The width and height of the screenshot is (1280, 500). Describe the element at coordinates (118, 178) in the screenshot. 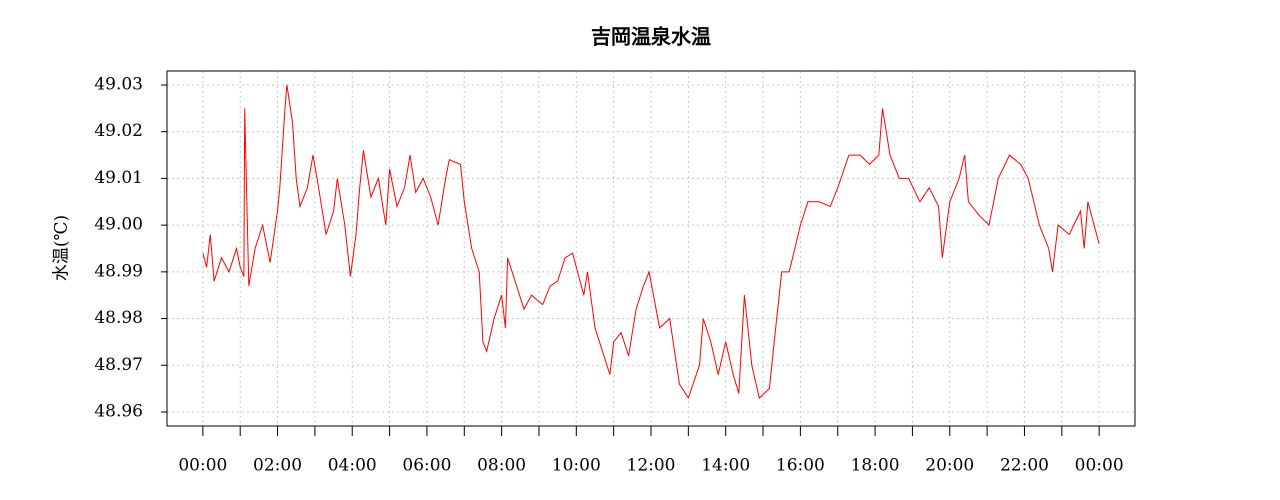

I see `y-tick-label: 49.01` at that location.